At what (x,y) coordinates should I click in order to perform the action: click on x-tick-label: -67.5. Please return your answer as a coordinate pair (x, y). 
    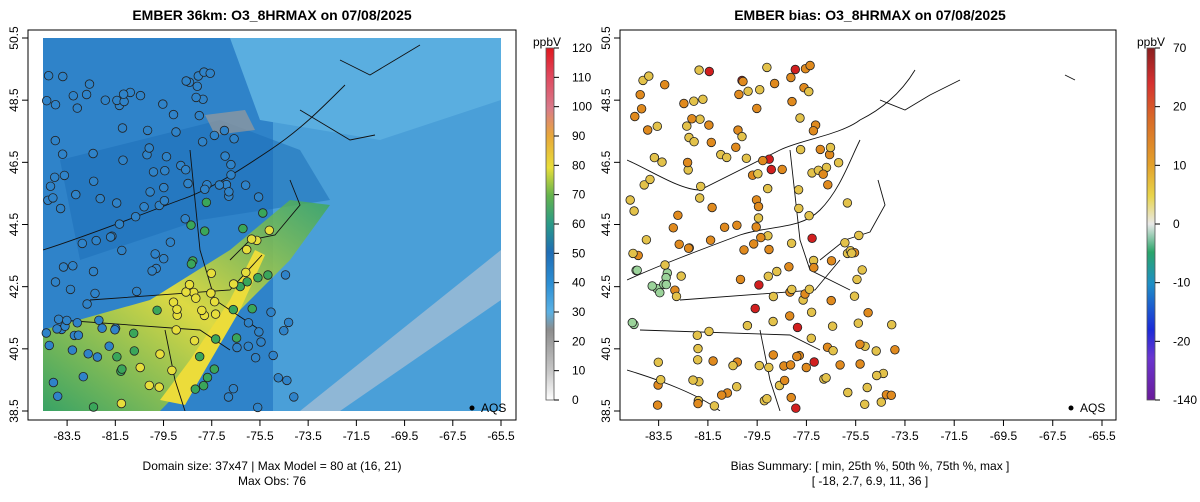
    Looking at the image, I should click on (1053, 436).